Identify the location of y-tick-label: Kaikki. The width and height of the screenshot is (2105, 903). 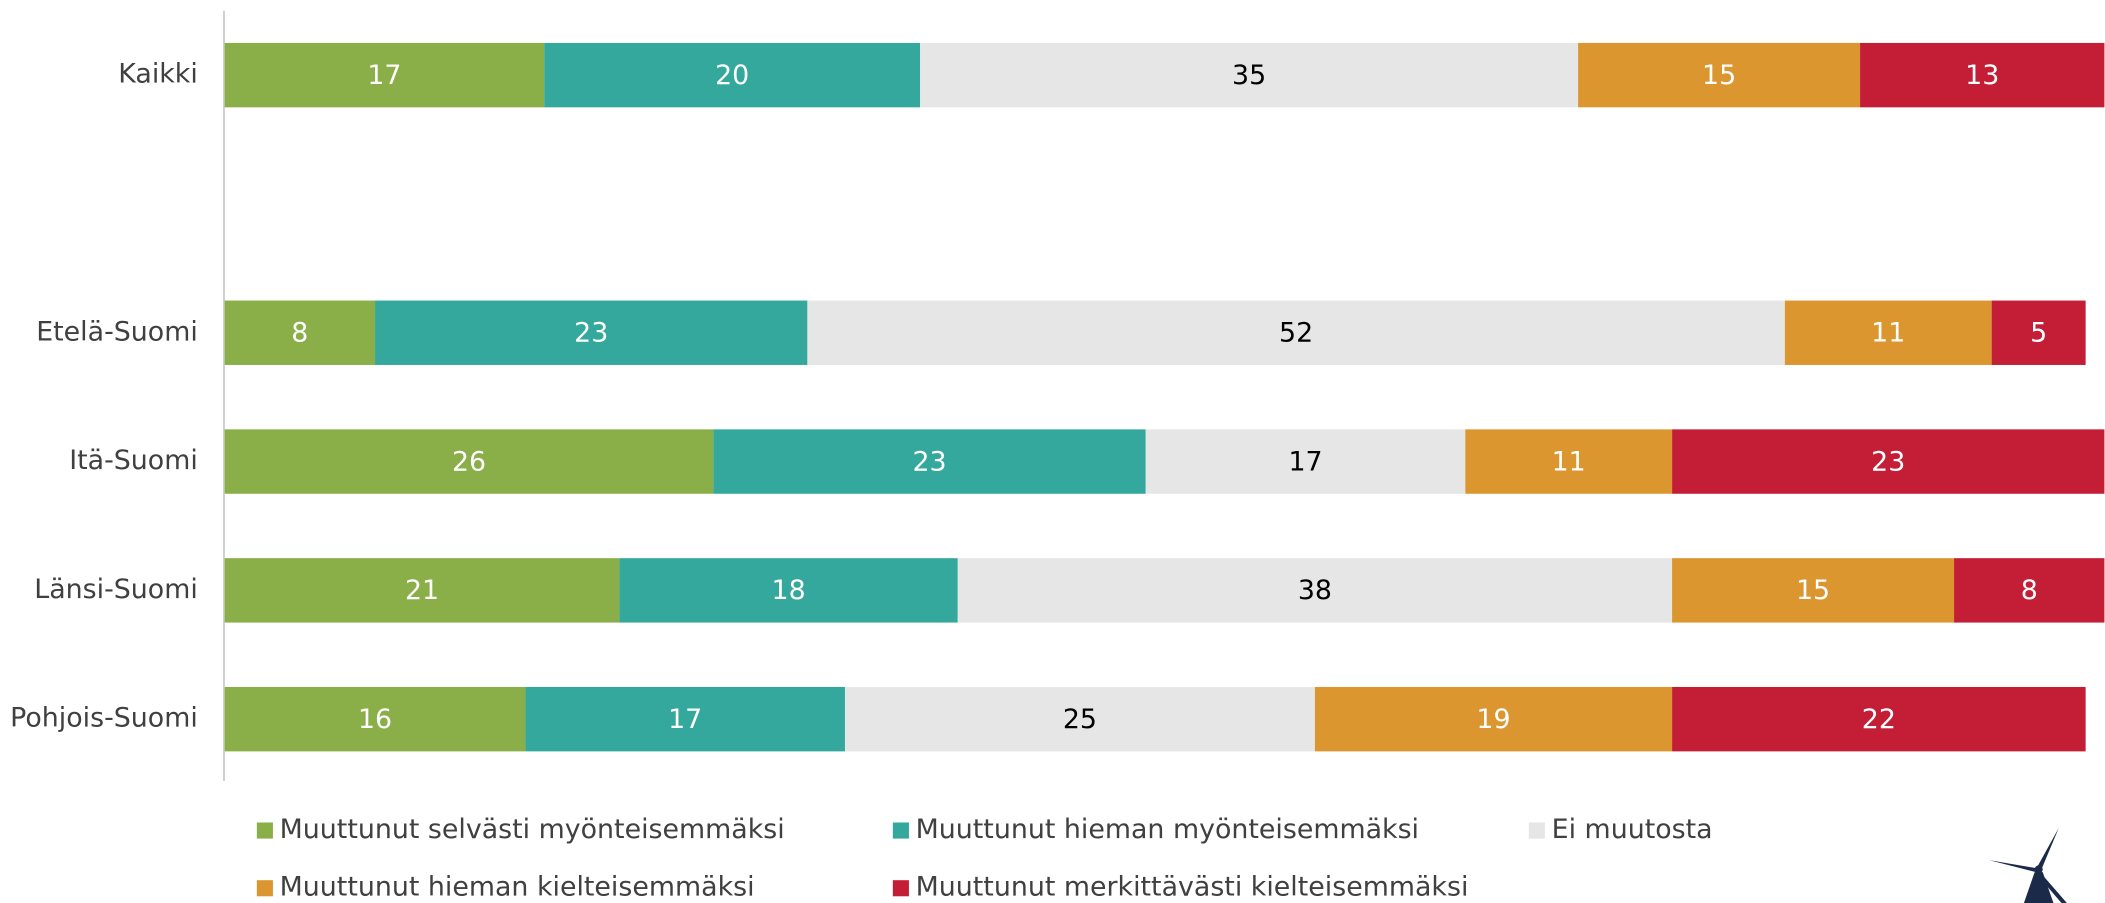
(158, 74).